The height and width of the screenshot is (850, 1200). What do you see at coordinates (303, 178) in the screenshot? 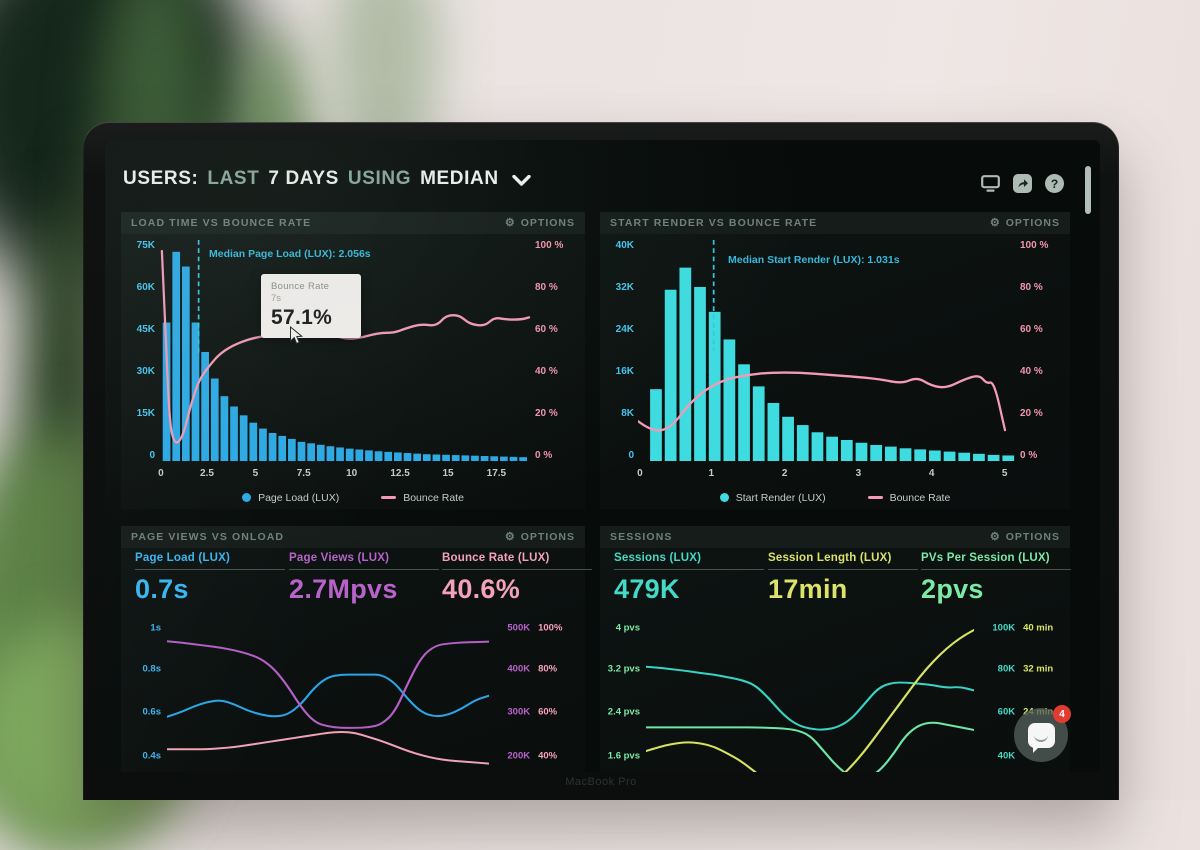
I see `header-days: 7 DAYS` at bounding box center [303, 178].